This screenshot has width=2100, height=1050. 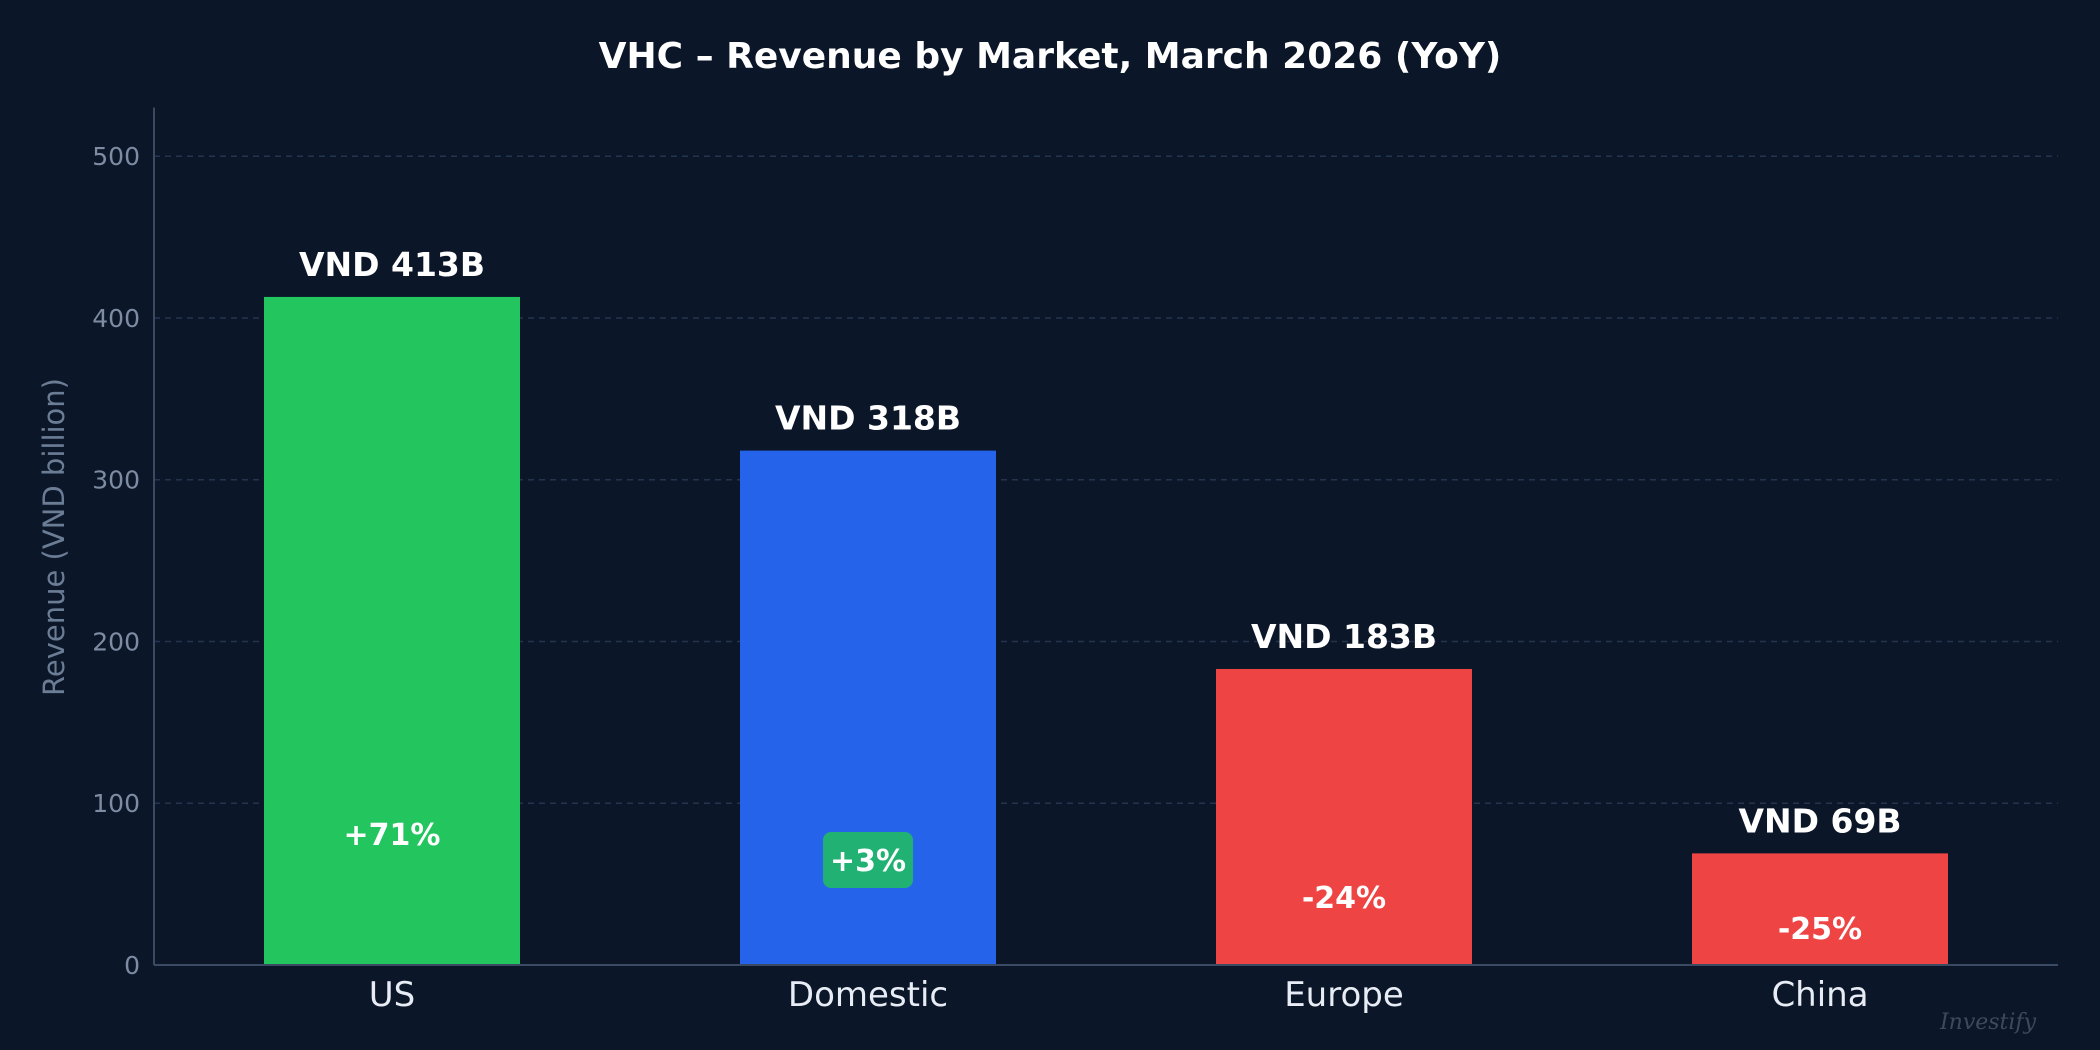 What do you see at coordinates (868, 418) in the screenshot?
I see `value-label: VND 318B` at bounding box center [868, 418].